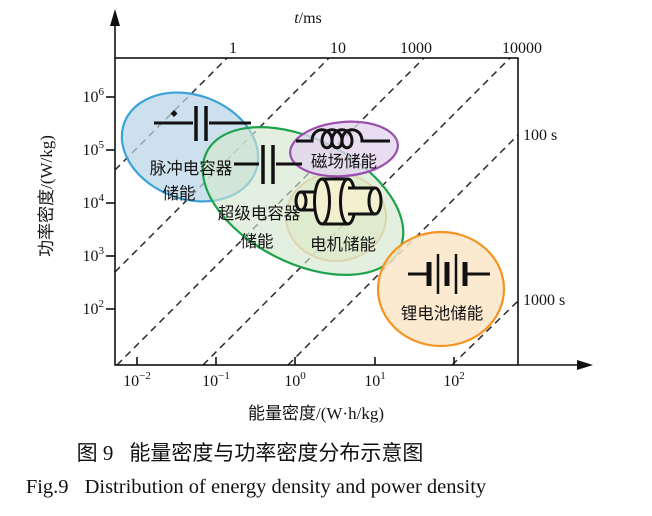 The image size is (652, 516). Describe the element at coordinates (268, 164) in the screenshot. I see `supercapacitor-icon` at that location.